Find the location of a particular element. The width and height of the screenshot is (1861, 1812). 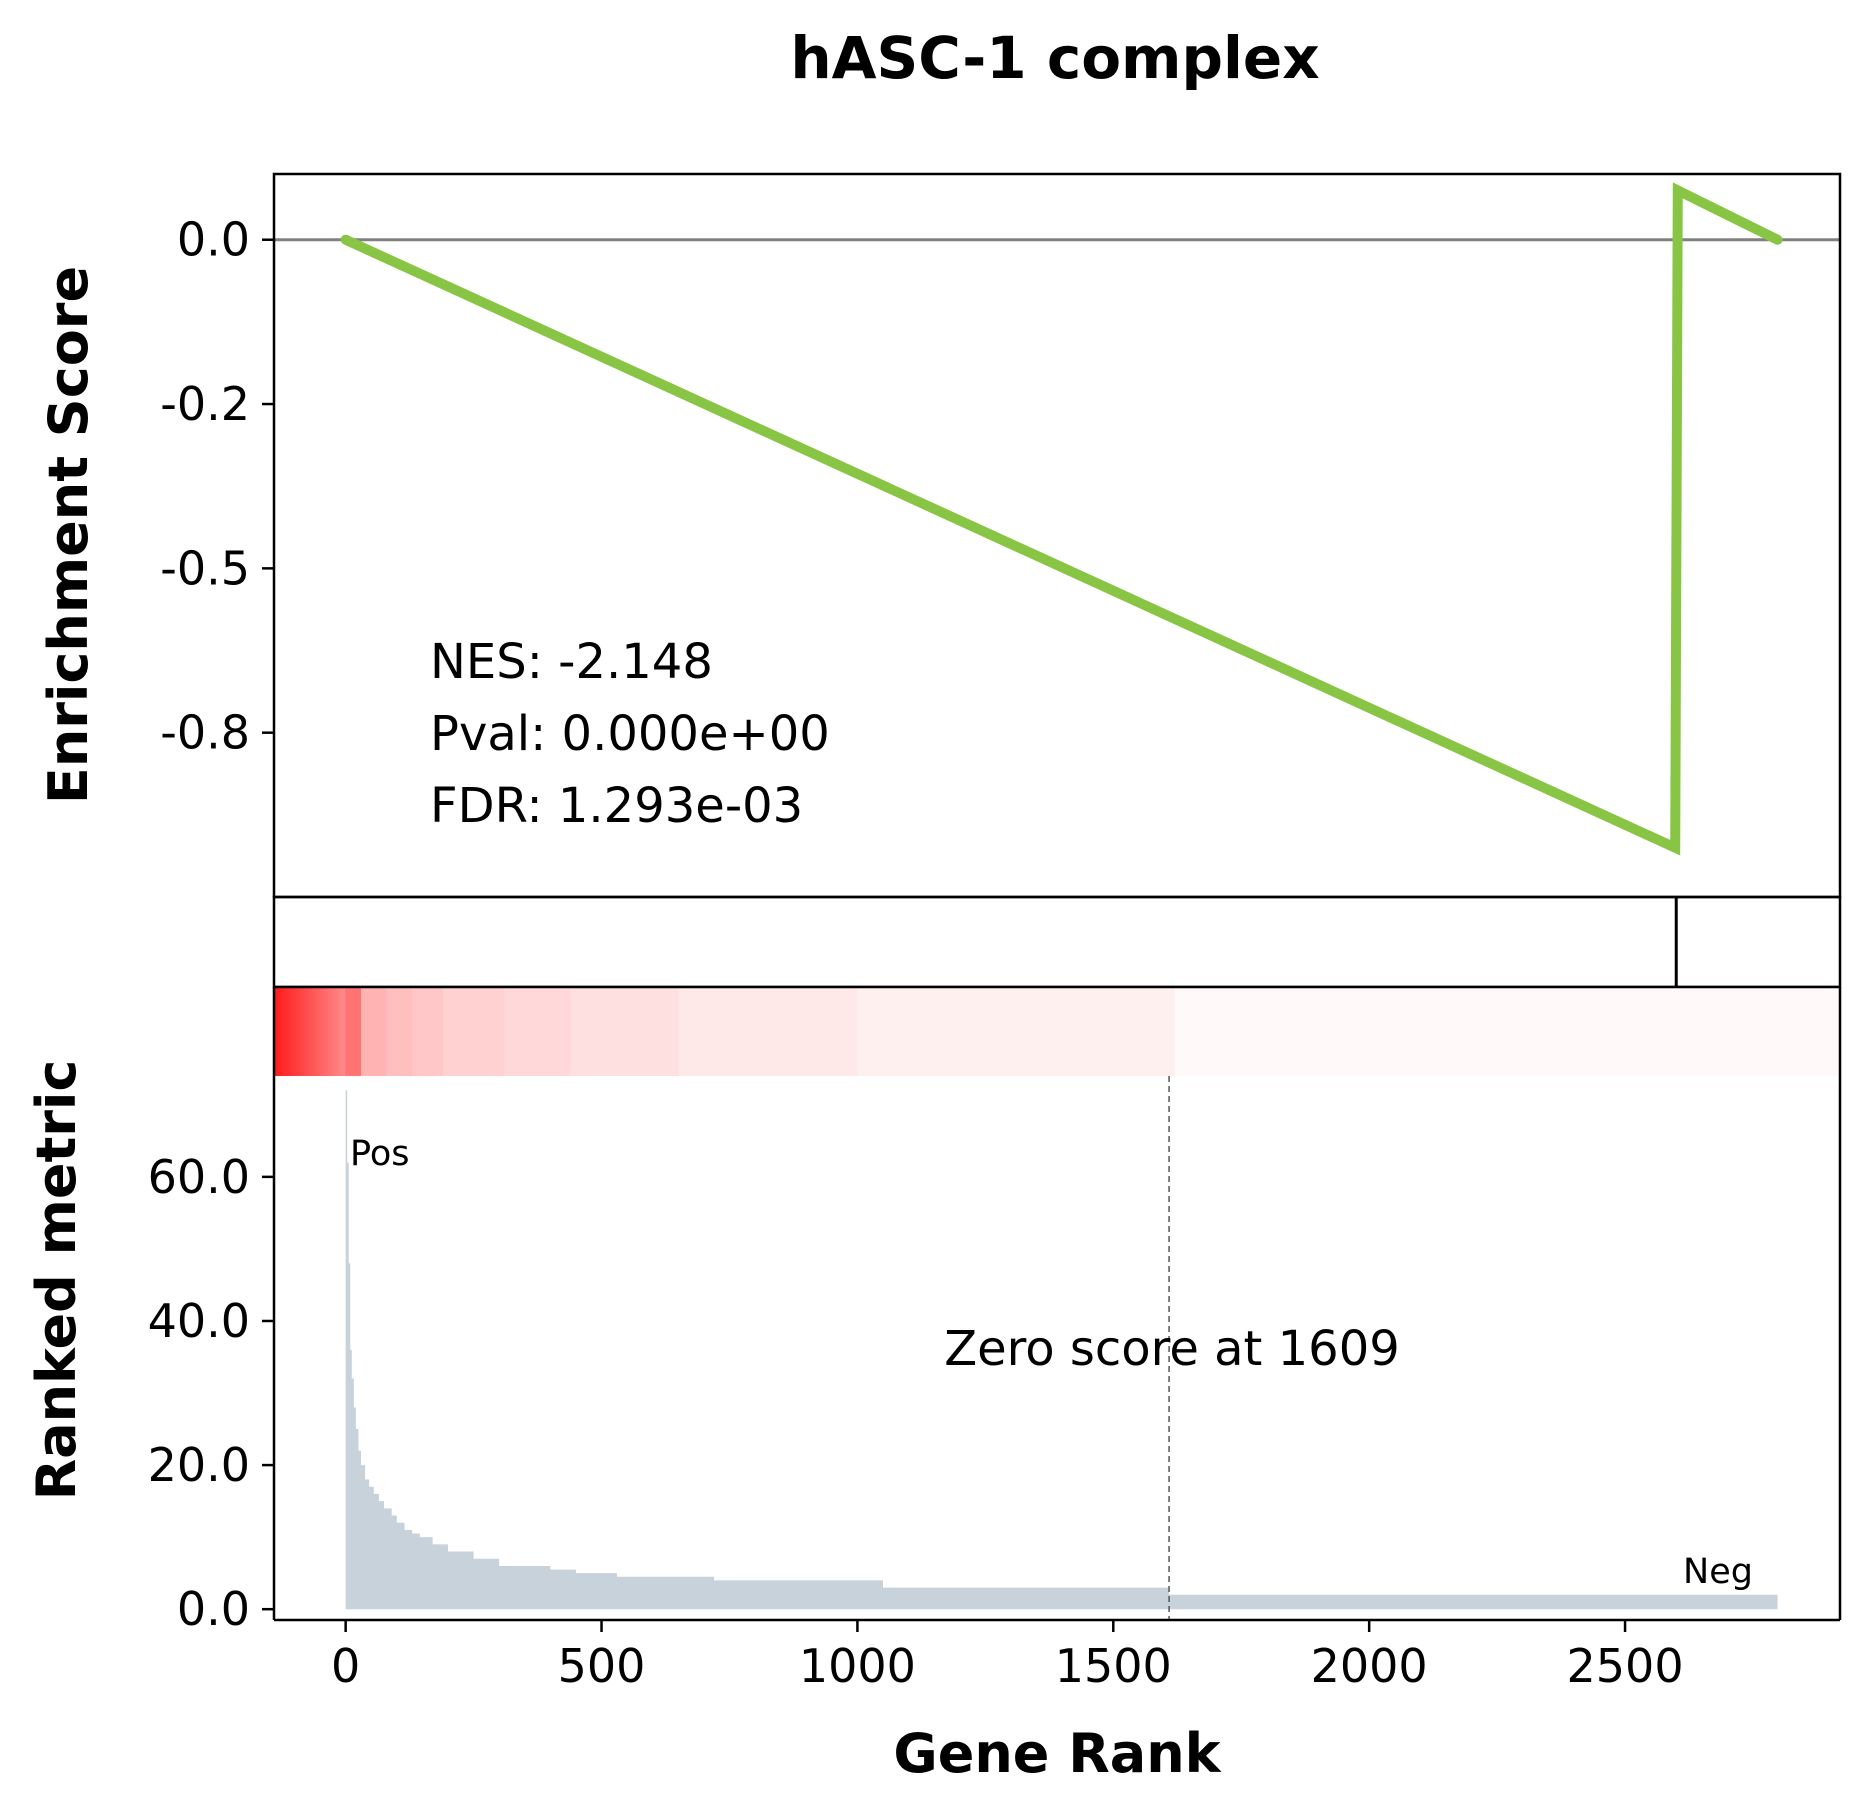

rm-y-tick-label: 20.0 is located at coordinates (199, 1465).